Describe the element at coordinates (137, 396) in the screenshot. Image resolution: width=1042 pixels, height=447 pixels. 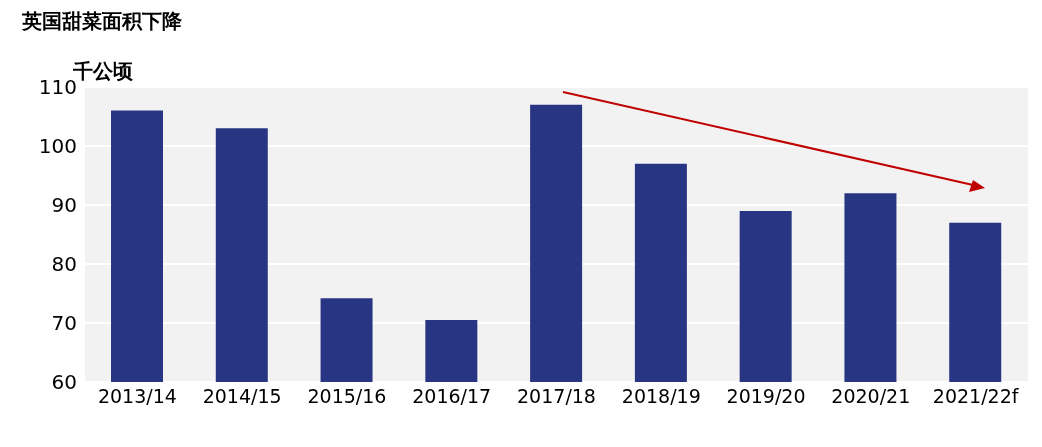
I see `x-tick-label: 2013/14` at that location.